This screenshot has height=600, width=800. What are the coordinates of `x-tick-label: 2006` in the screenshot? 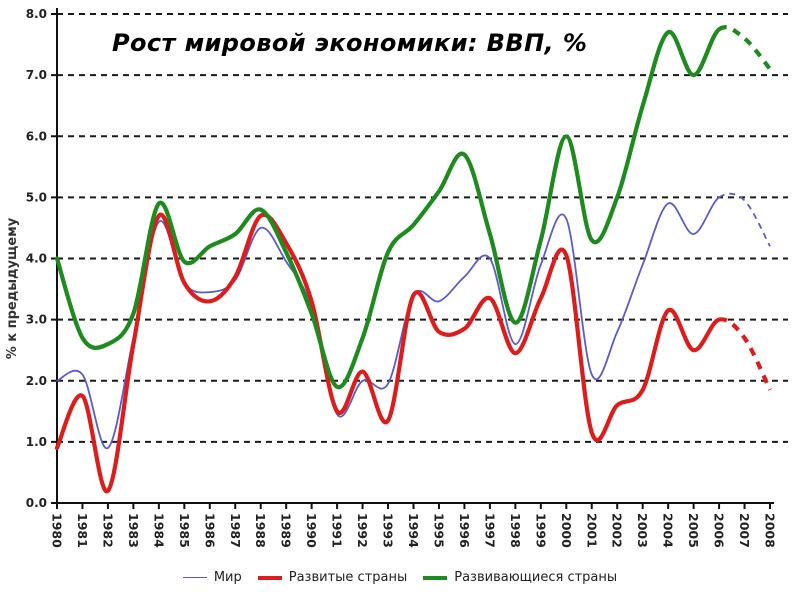 It's located at (719, 530).